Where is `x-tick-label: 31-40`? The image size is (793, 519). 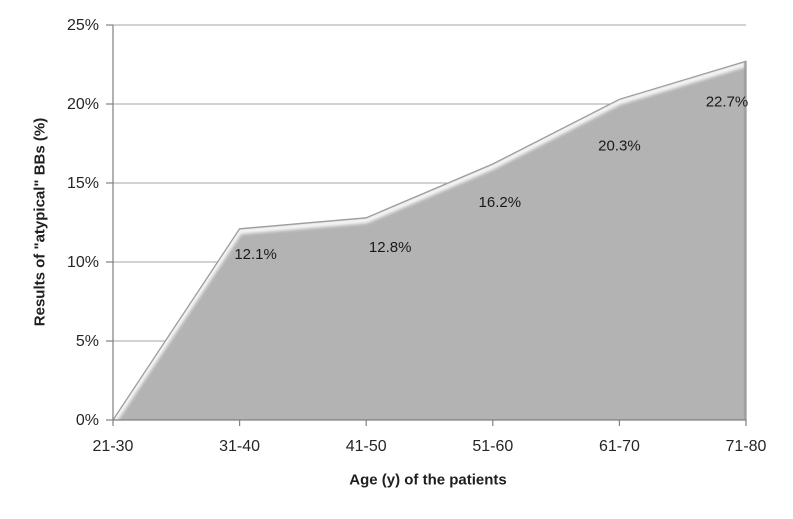
x-tick-label: 31-40 is located at coordinates (239, 446).